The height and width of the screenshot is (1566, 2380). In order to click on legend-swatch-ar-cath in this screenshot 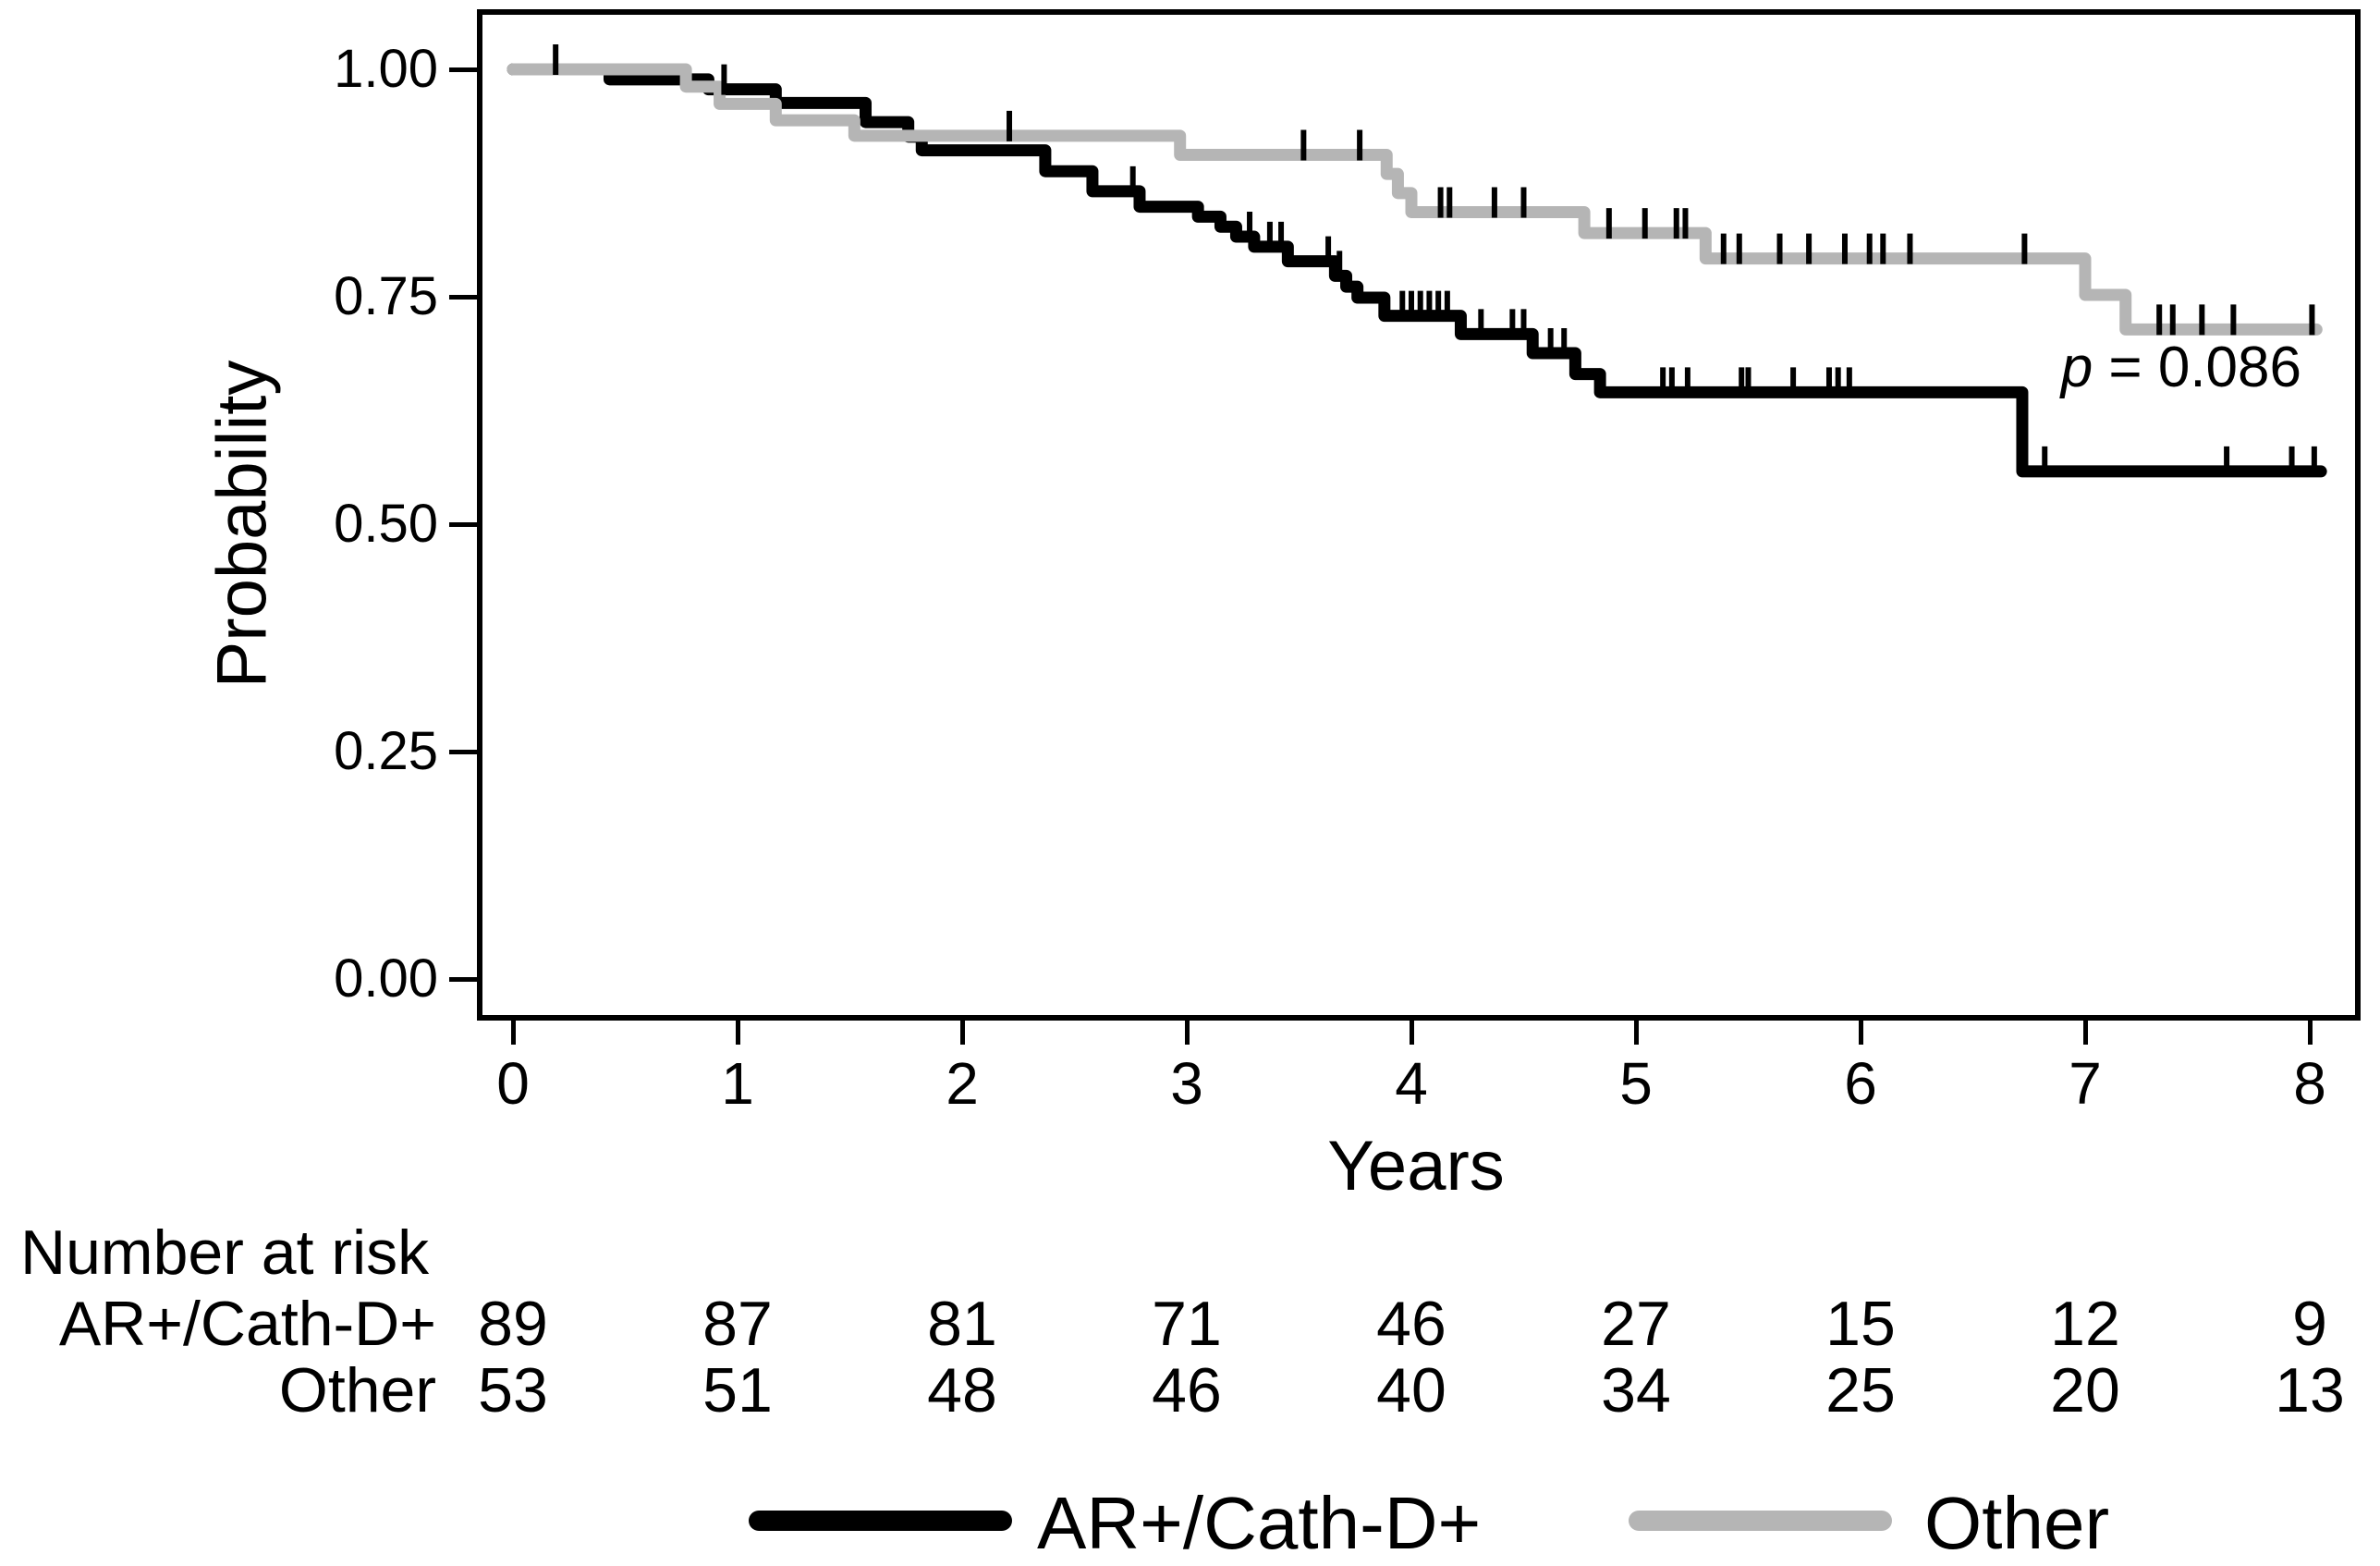, I will do `click(880, 1521)`.